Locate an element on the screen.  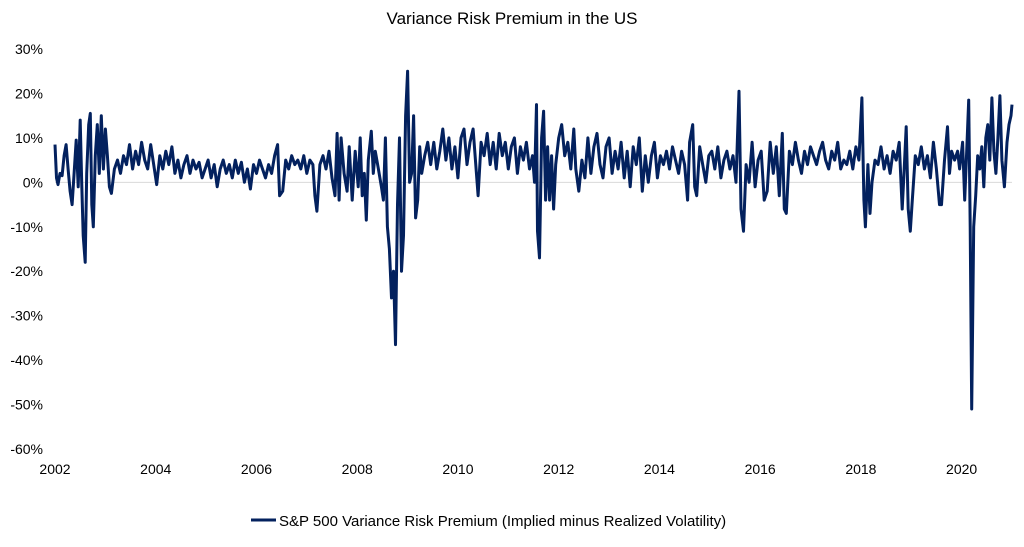
x-tick-label: 2010 is located at coordinates (457, 469).